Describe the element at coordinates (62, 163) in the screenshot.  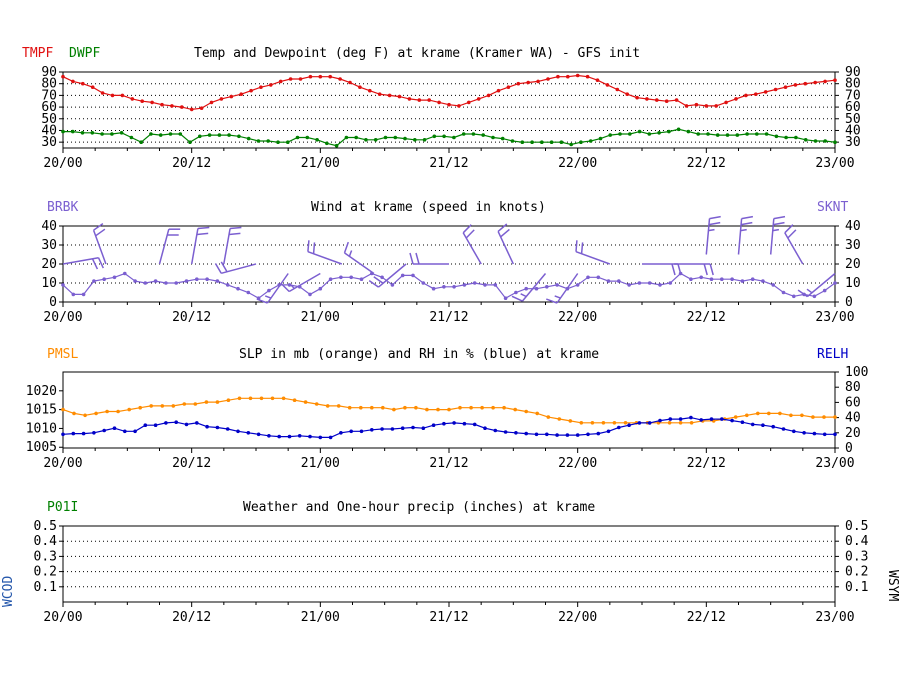
I see `x-tick-label: 20/00` at that location.